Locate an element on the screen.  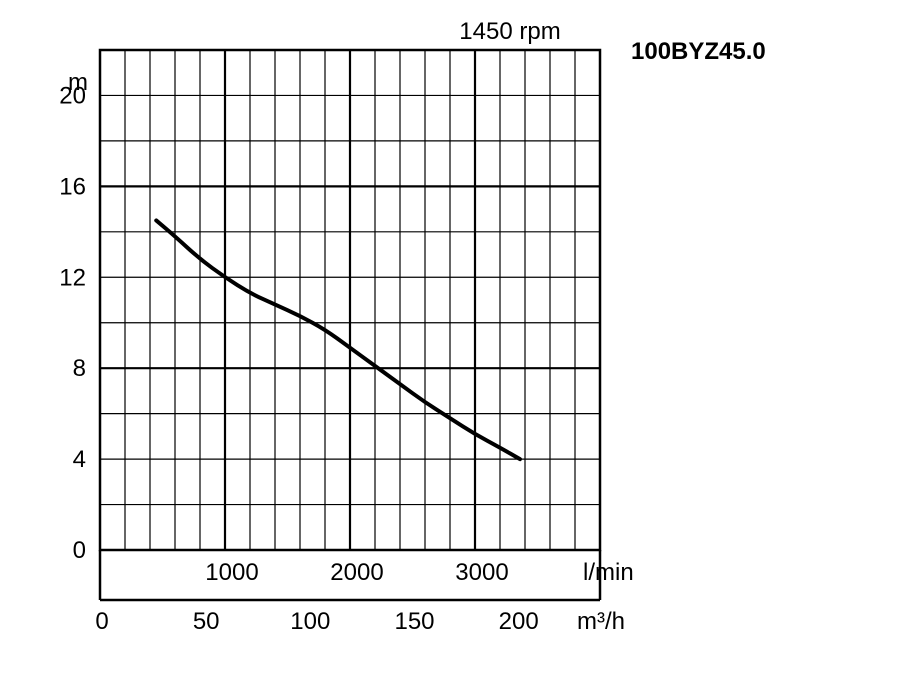
head-flow-curve is located at coordinates (338, 340).